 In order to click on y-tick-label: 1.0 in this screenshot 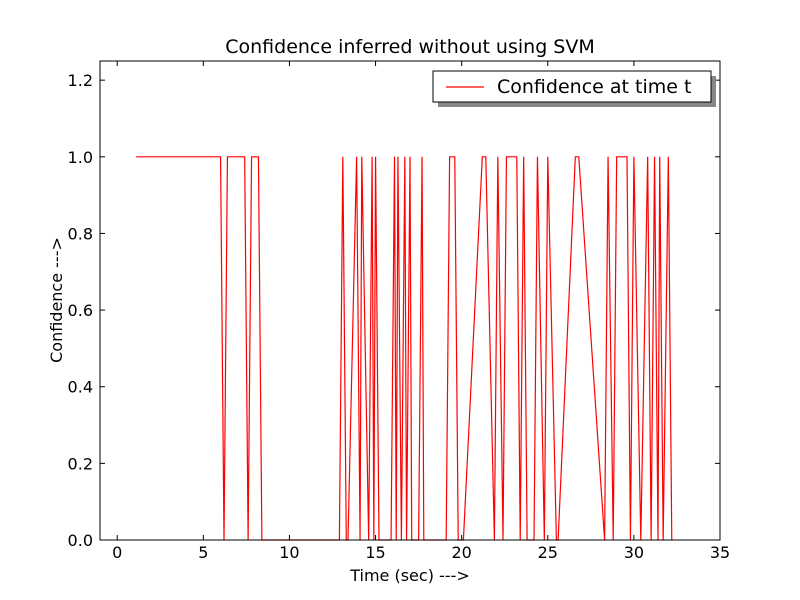, I will do `click(80, 157)`.